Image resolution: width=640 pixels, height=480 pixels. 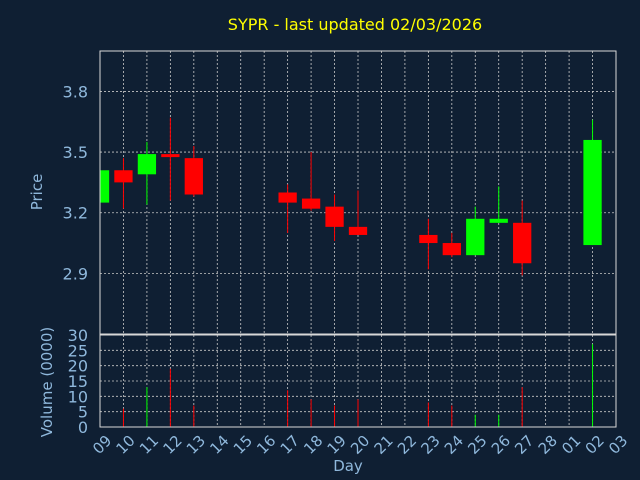 I want to click on price-tick-label: 3.8, so click(x=75, y=91).